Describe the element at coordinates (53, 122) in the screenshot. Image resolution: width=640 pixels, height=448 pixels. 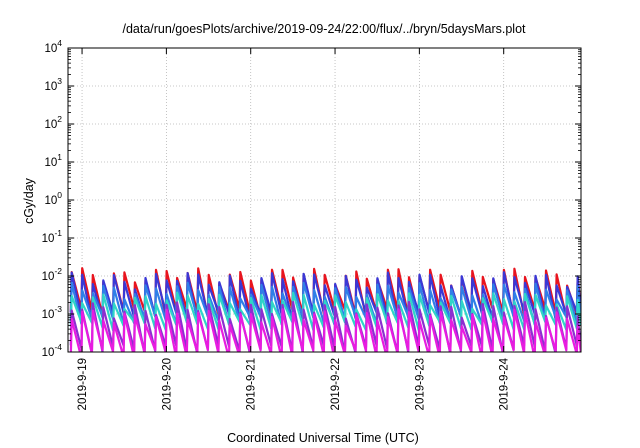
I see `y-tick-label: 10²` at that location.